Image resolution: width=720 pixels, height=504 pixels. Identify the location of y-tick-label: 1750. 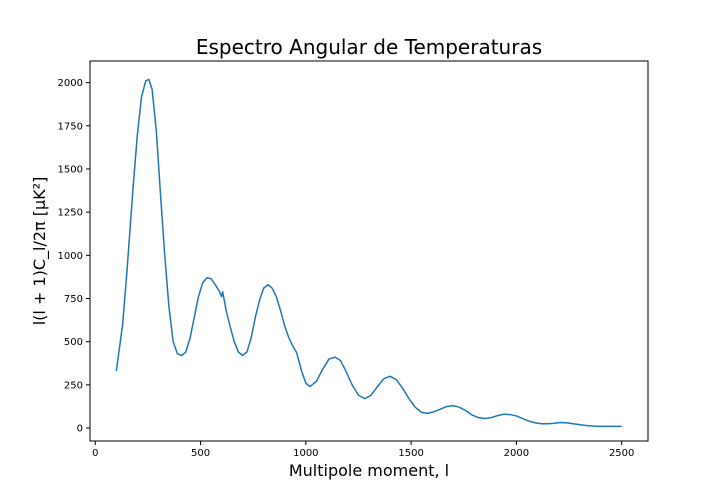
(70, 126).